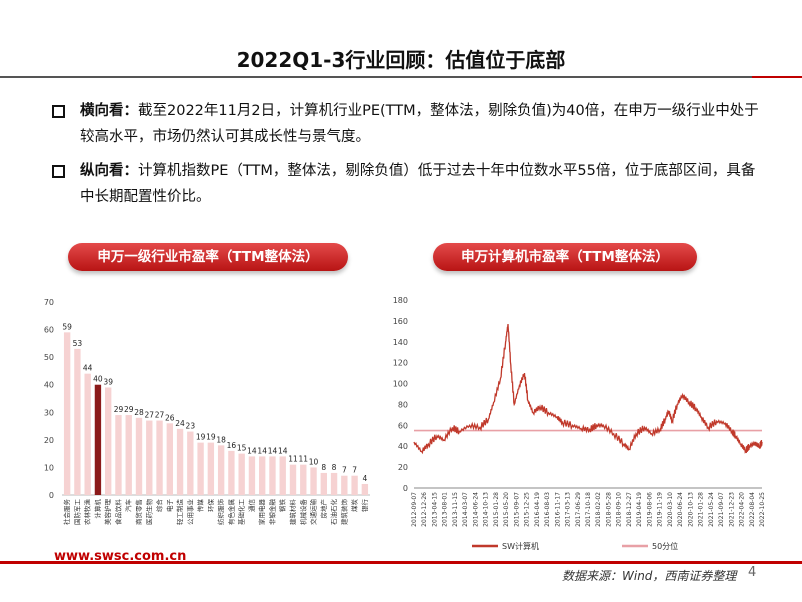 This screenshot has width=802, height=602. Describe the element at coordinates (400, 342) in the screenshot. I see `y-tick-label: 140` at that location.